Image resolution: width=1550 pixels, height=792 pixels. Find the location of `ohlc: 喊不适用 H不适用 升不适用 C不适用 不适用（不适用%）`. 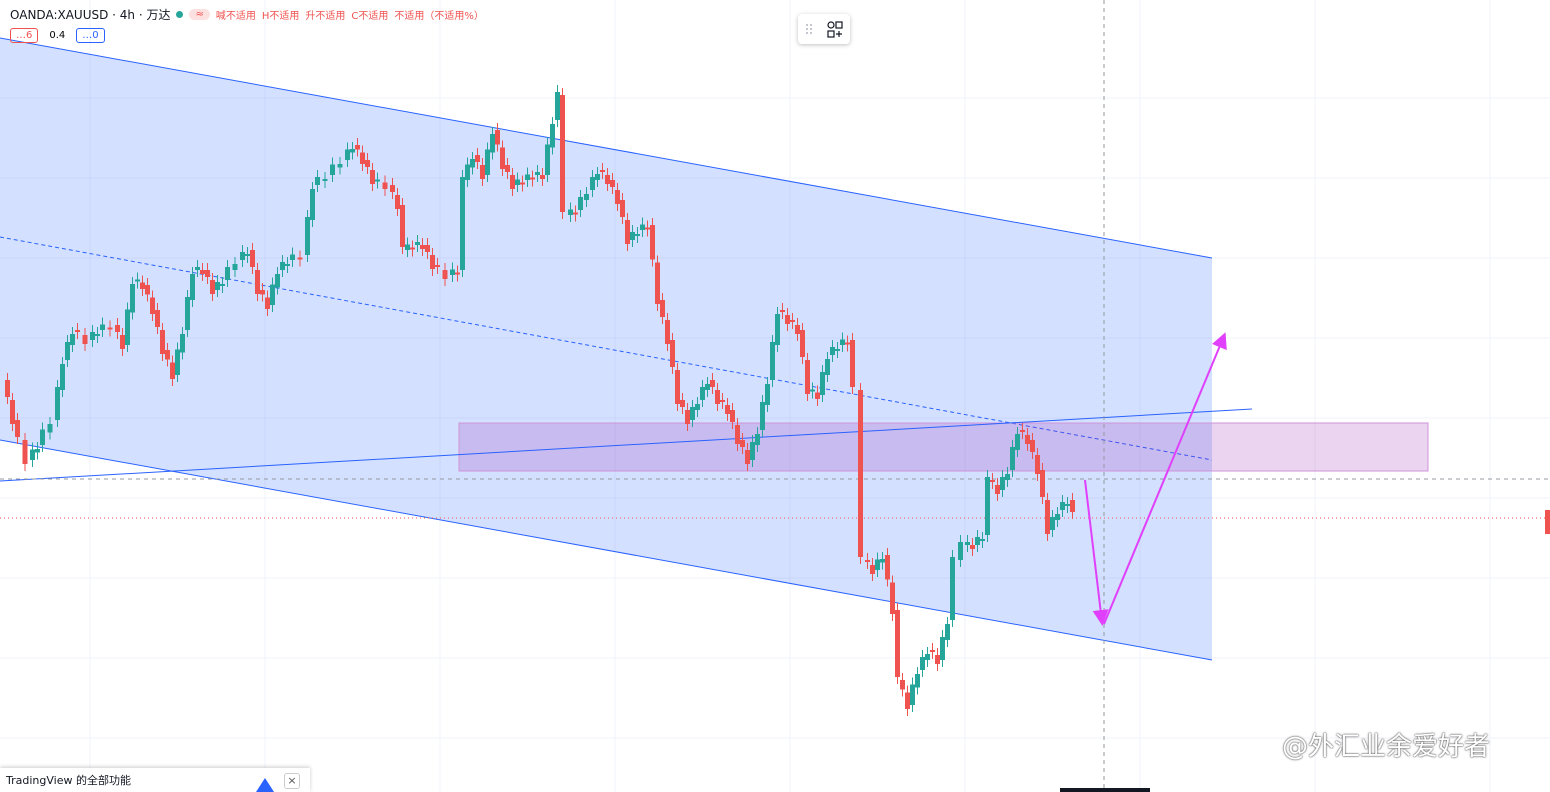

ohlc: 喊不适用 H不适用 升不适用 C不适用 不适用（不适用%） is located at coordinates (350, 14).